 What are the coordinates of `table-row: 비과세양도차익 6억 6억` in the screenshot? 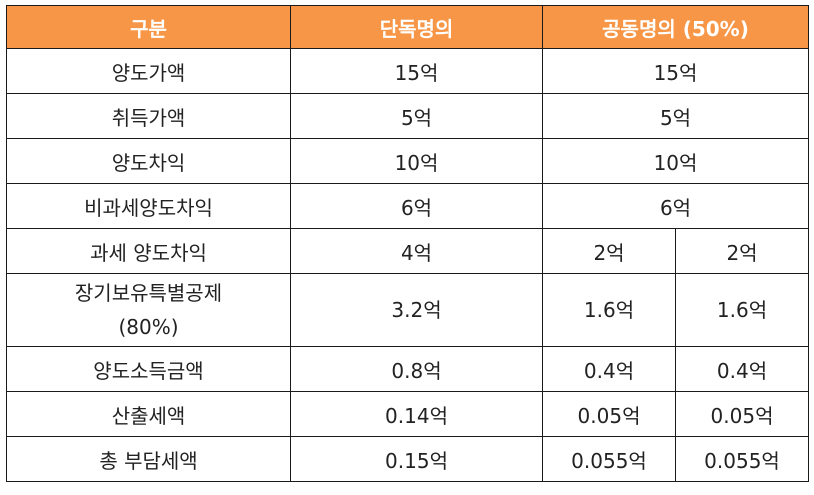 It's located at (407, 206).